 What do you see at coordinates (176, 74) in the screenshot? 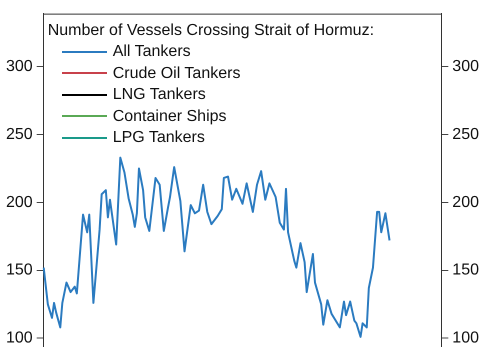
I see `legend-label: Crude Oil Tankers` at bounding box center [176, 74].